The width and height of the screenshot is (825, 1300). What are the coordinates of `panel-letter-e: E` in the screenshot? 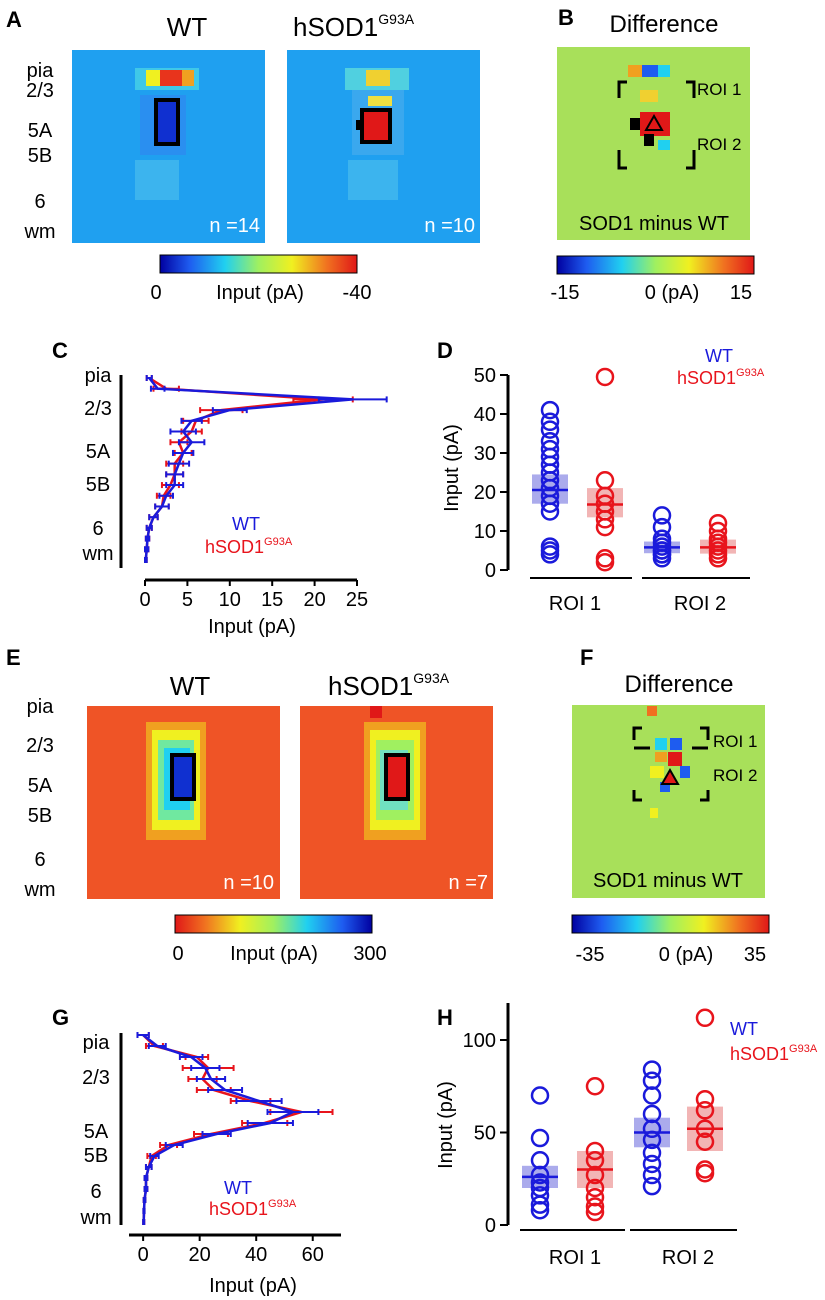 It's located at (13, 657).